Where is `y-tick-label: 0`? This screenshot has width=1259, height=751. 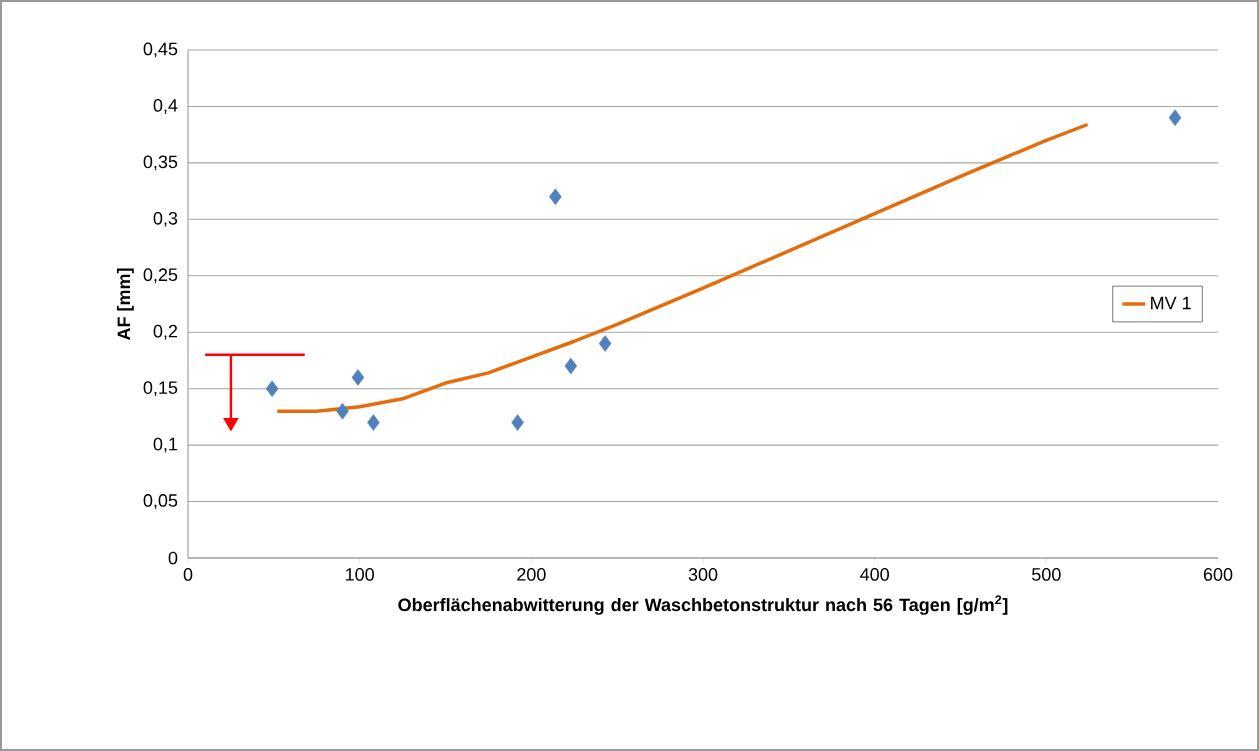
y-tick-label: 0 is located at coordinates (173, 558).